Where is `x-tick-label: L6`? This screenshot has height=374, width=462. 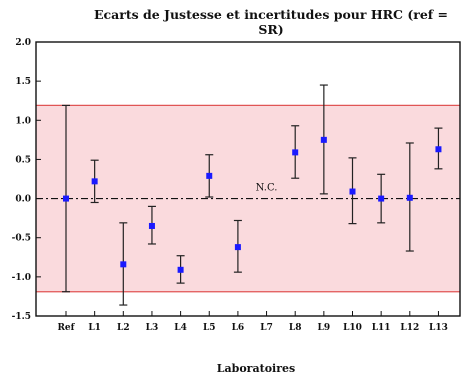 x-tick-label: L6 is located at coordinates (238, 328).